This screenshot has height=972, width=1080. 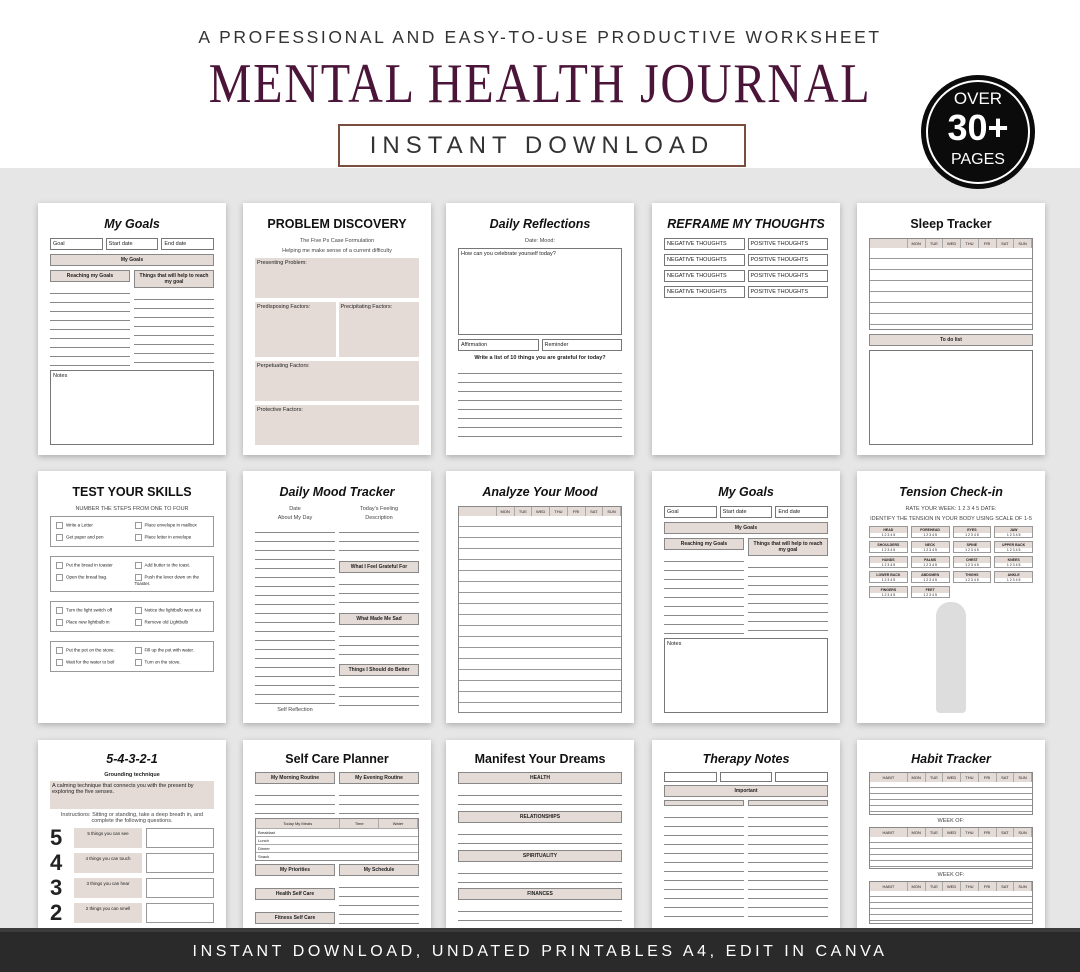 What do you see at coordinates (172, 537) in the screenshot?
I see `checklist-item: Place letter in envelope` at bounding box center [172, 537].